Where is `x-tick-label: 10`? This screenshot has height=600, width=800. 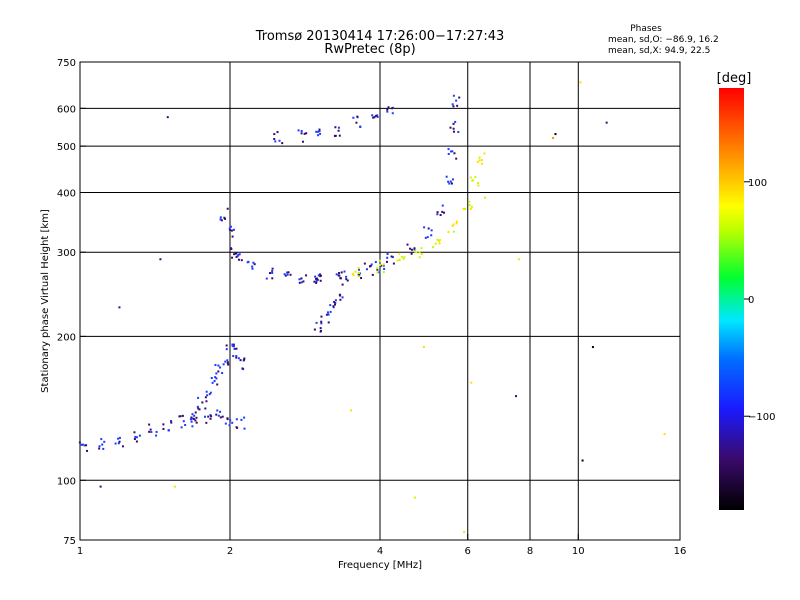 x-tick-label: 10 is located at coordinates (578, 551).